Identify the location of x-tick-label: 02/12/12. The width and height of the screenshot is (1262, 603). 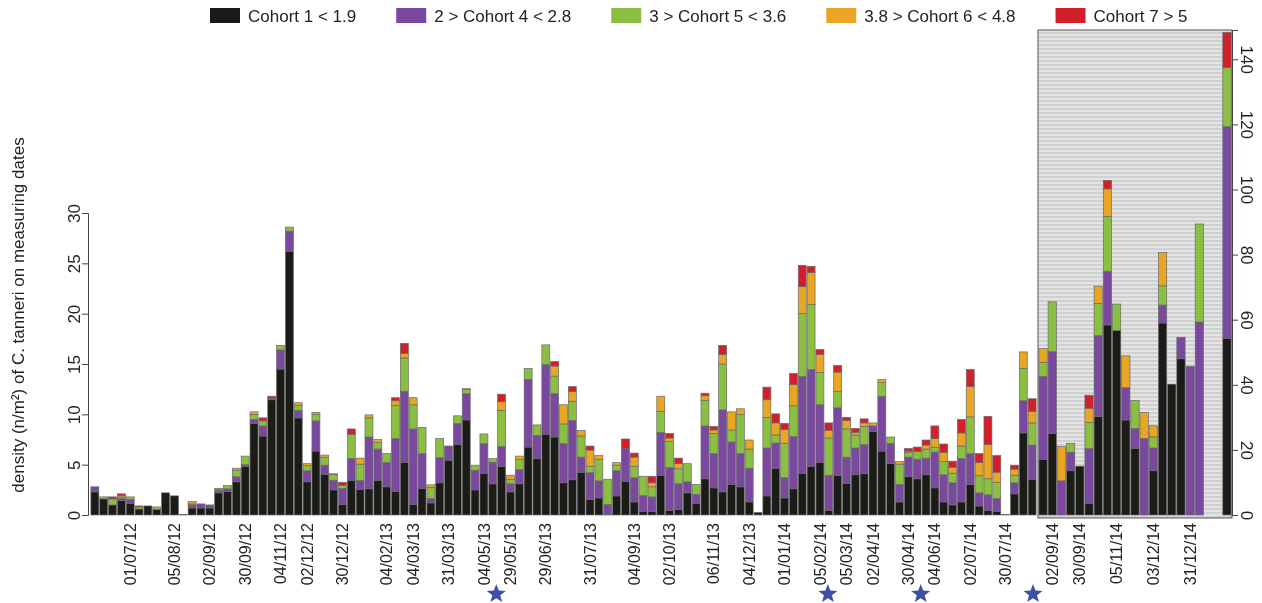
(307, 554).